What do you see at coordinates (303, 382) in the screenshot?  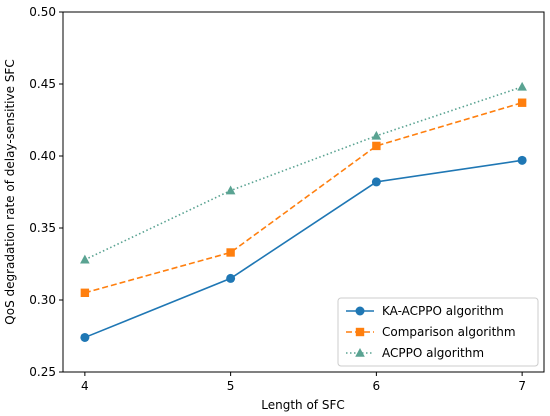 I see `x-axis: 4 5 6 7` at bounding box center [303, 382].